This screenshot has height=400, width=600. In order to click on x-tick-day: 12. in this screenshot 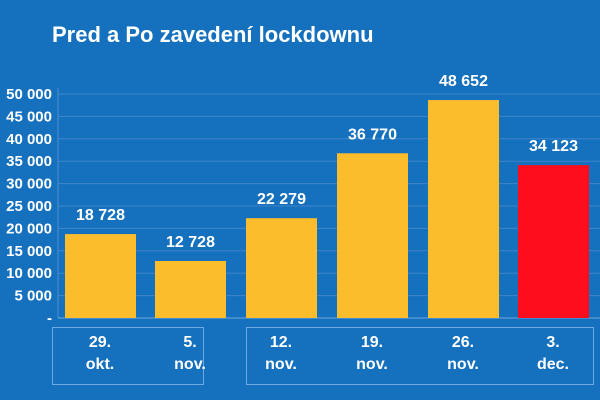, I will do `click(281, 342)`.